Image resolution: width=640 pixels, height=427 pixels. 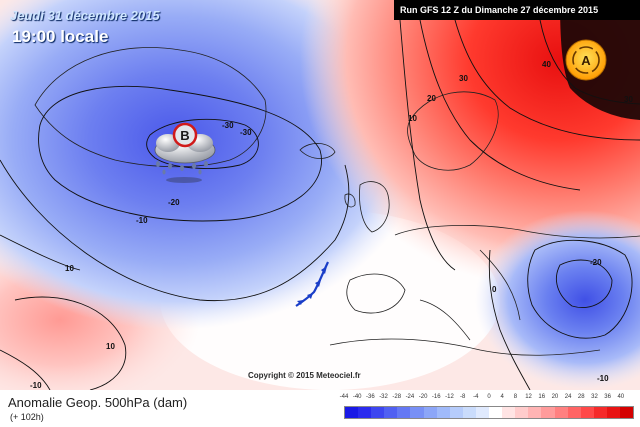 I want to click on scale-tick-label: 36, so click(x=607, y=397).